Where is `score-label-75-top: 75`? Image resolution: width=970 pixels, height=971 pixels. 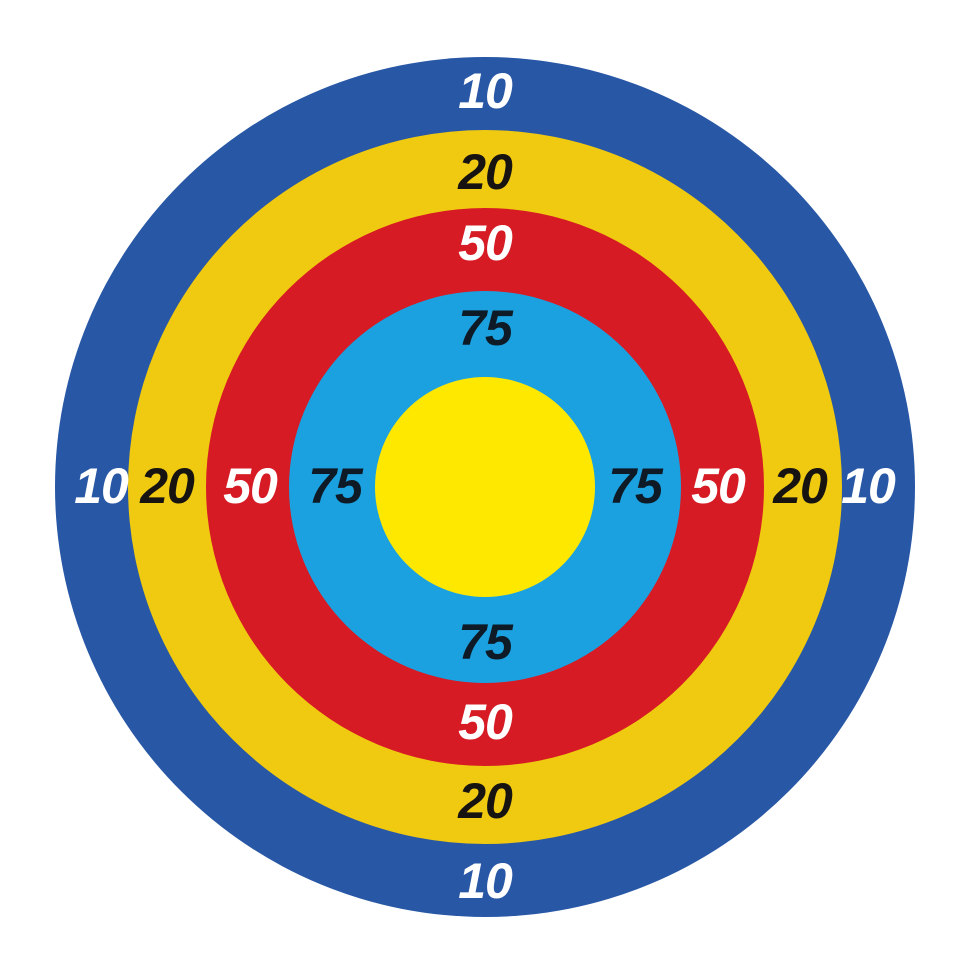 score-label-75-top: 75 is located at coordinates (485, 328).